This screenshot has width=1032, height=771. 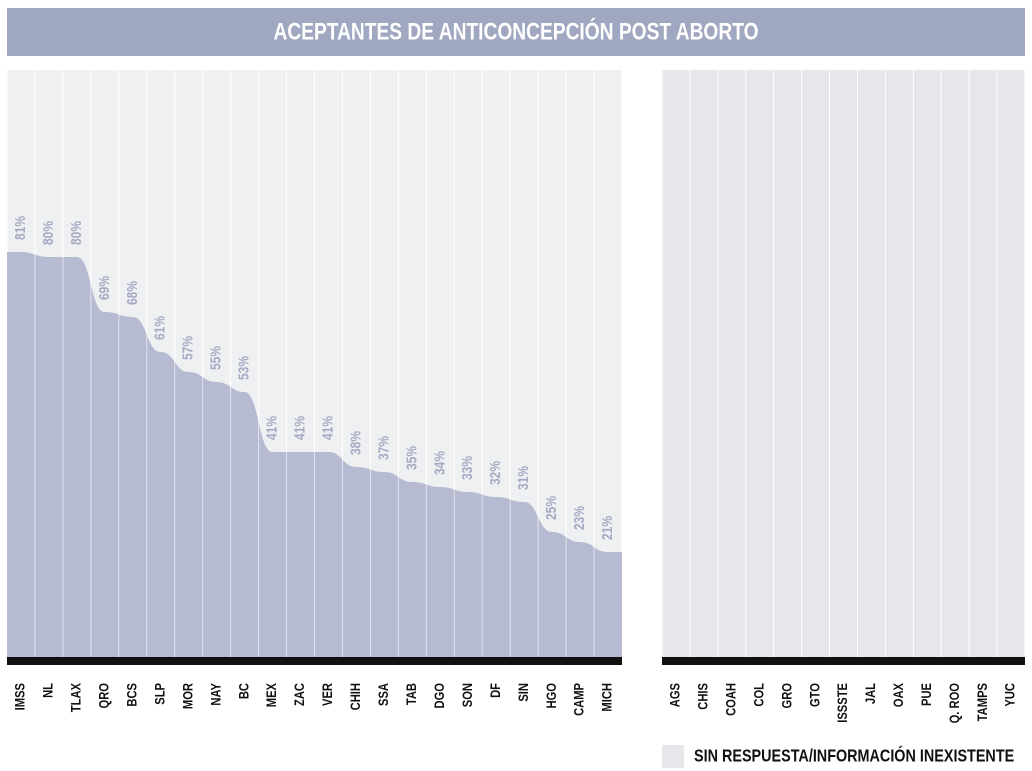 I want to click on value-label: 61%, so click(x=159, y=328).